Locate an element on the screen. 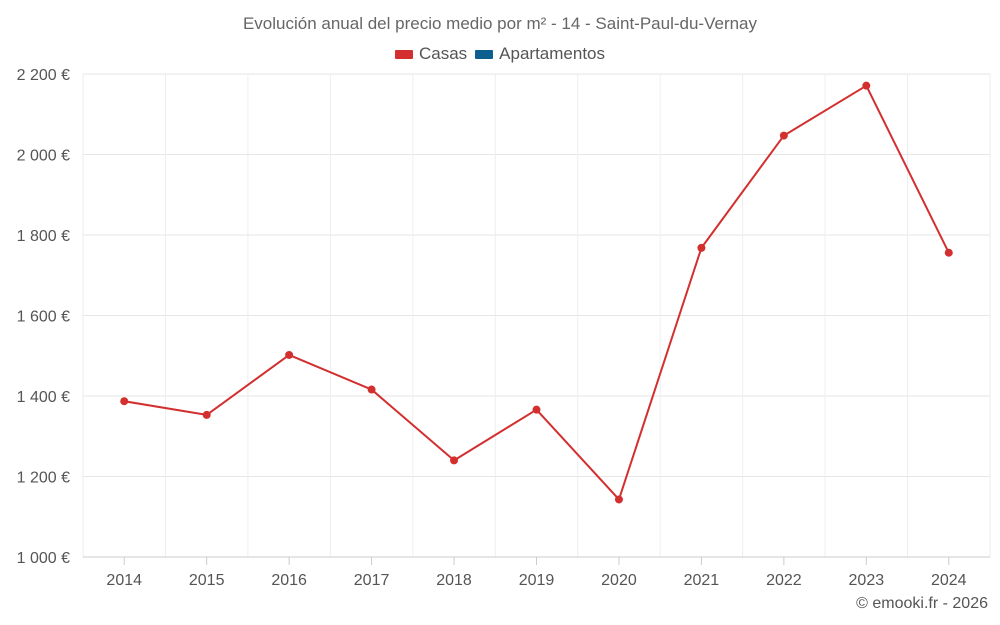 The width and height of the screenshot is (1000, 625). y-tick-label: 2 000 € is located at coordinates (43, 156).